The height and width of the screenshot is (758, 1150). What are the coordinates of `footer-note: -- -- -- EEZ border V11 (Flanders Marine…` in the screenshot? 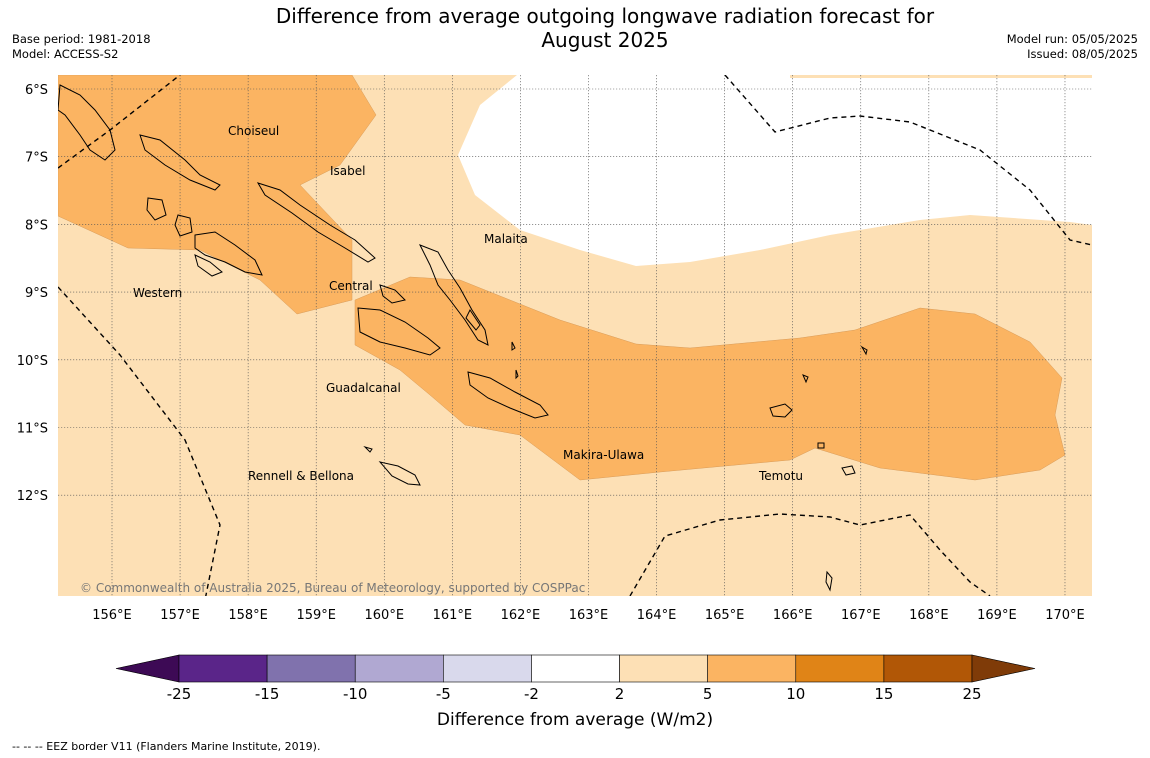 It's located at (166, 746).